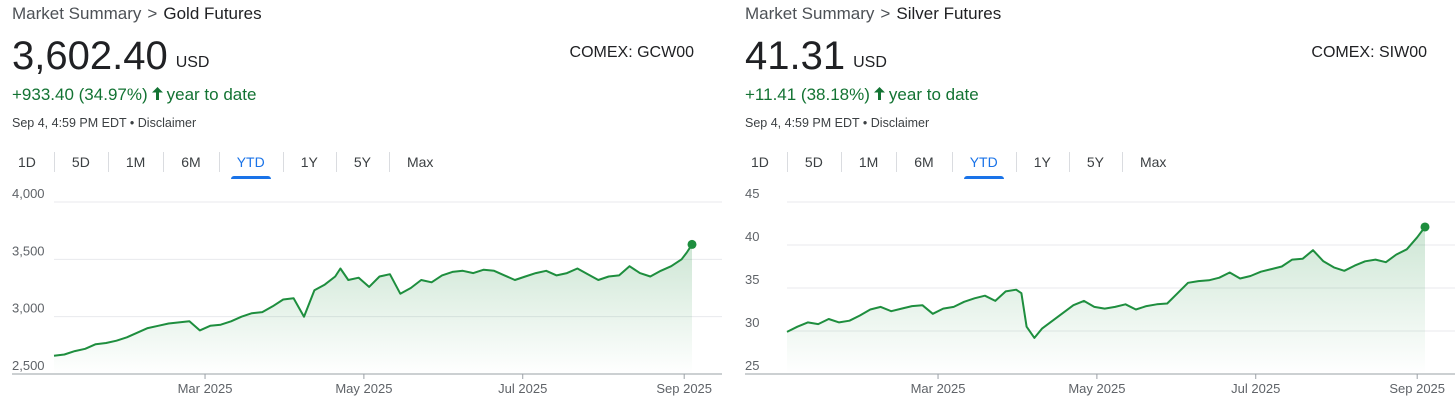 This screenshot has height=410, width=1456. Describe the element at coordinates (28, 250) in the screenshot. I see `y-tick-label: 3,500` at that location.